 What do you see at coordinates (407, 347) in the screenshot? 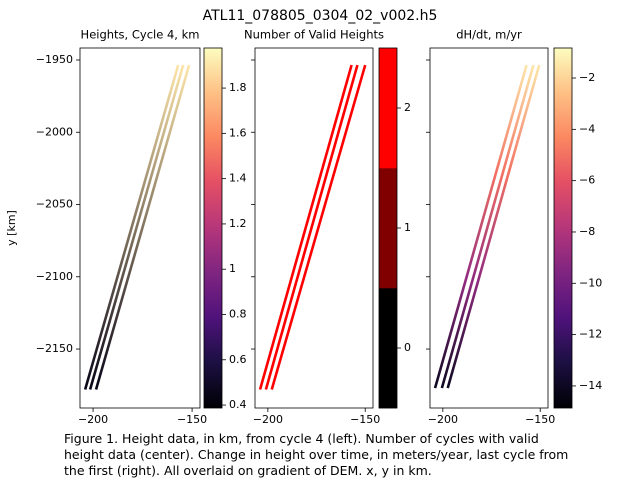
I see `colorbar-tick-label: 0` at bounding box center [407, 347].